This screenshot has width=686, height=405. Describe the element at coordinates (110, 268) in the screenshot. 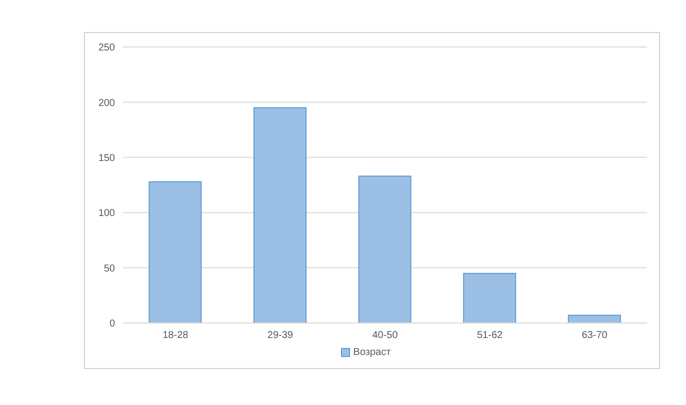

I see `y-tick-label: 50` at that location.